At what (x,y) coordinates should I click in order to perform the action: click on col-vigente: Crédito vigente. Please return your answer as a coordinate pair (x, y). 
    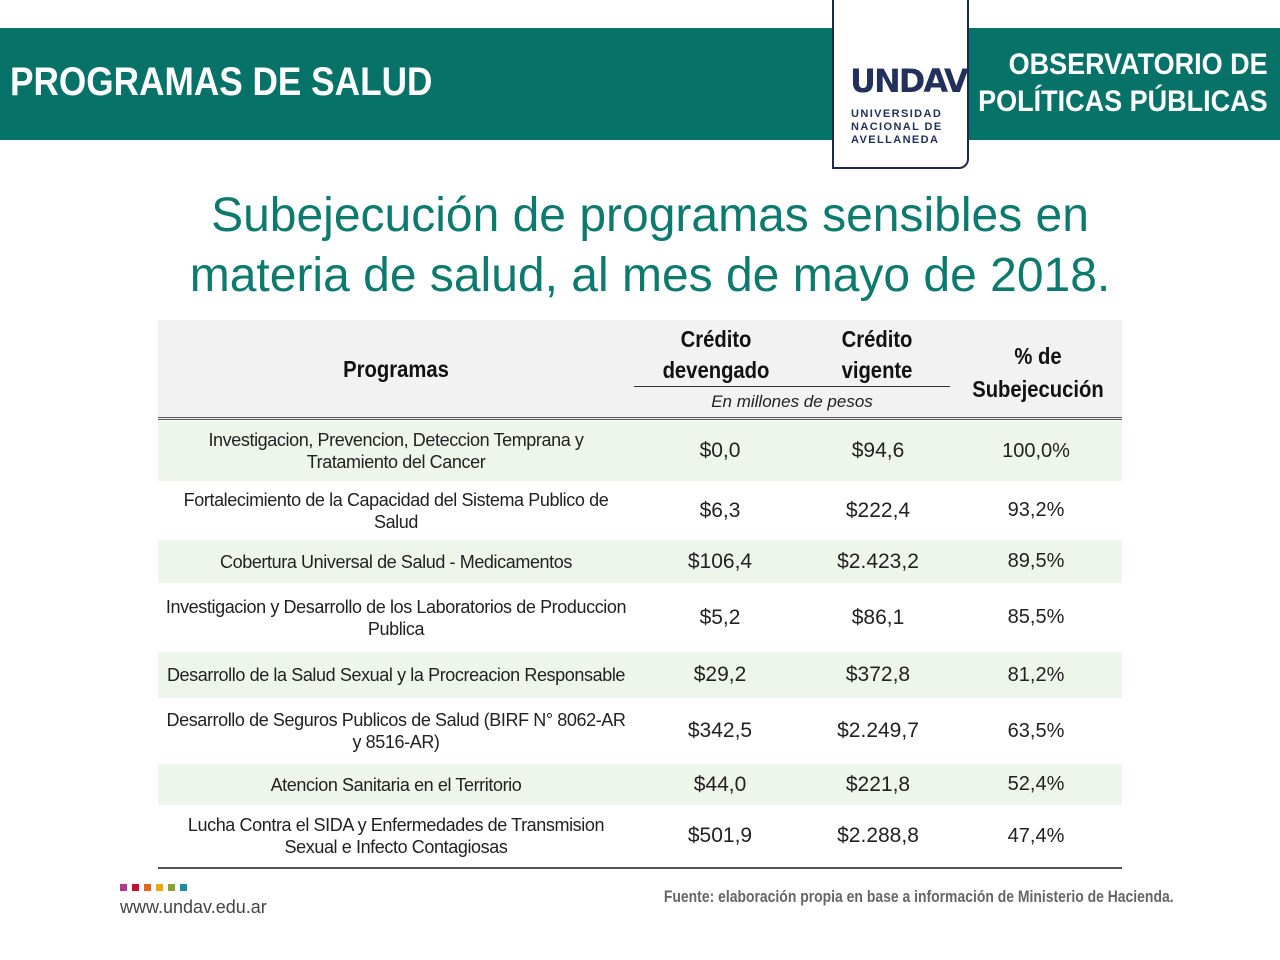
    Looking at the image, I should click on (877, 355).